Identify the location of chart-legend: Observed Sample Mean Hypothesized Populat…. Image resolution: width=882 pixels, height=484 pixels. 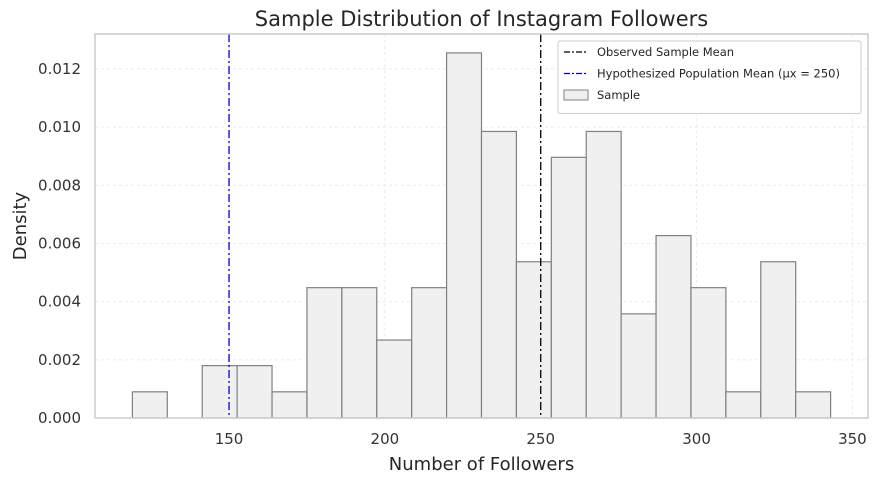
(709, 77).